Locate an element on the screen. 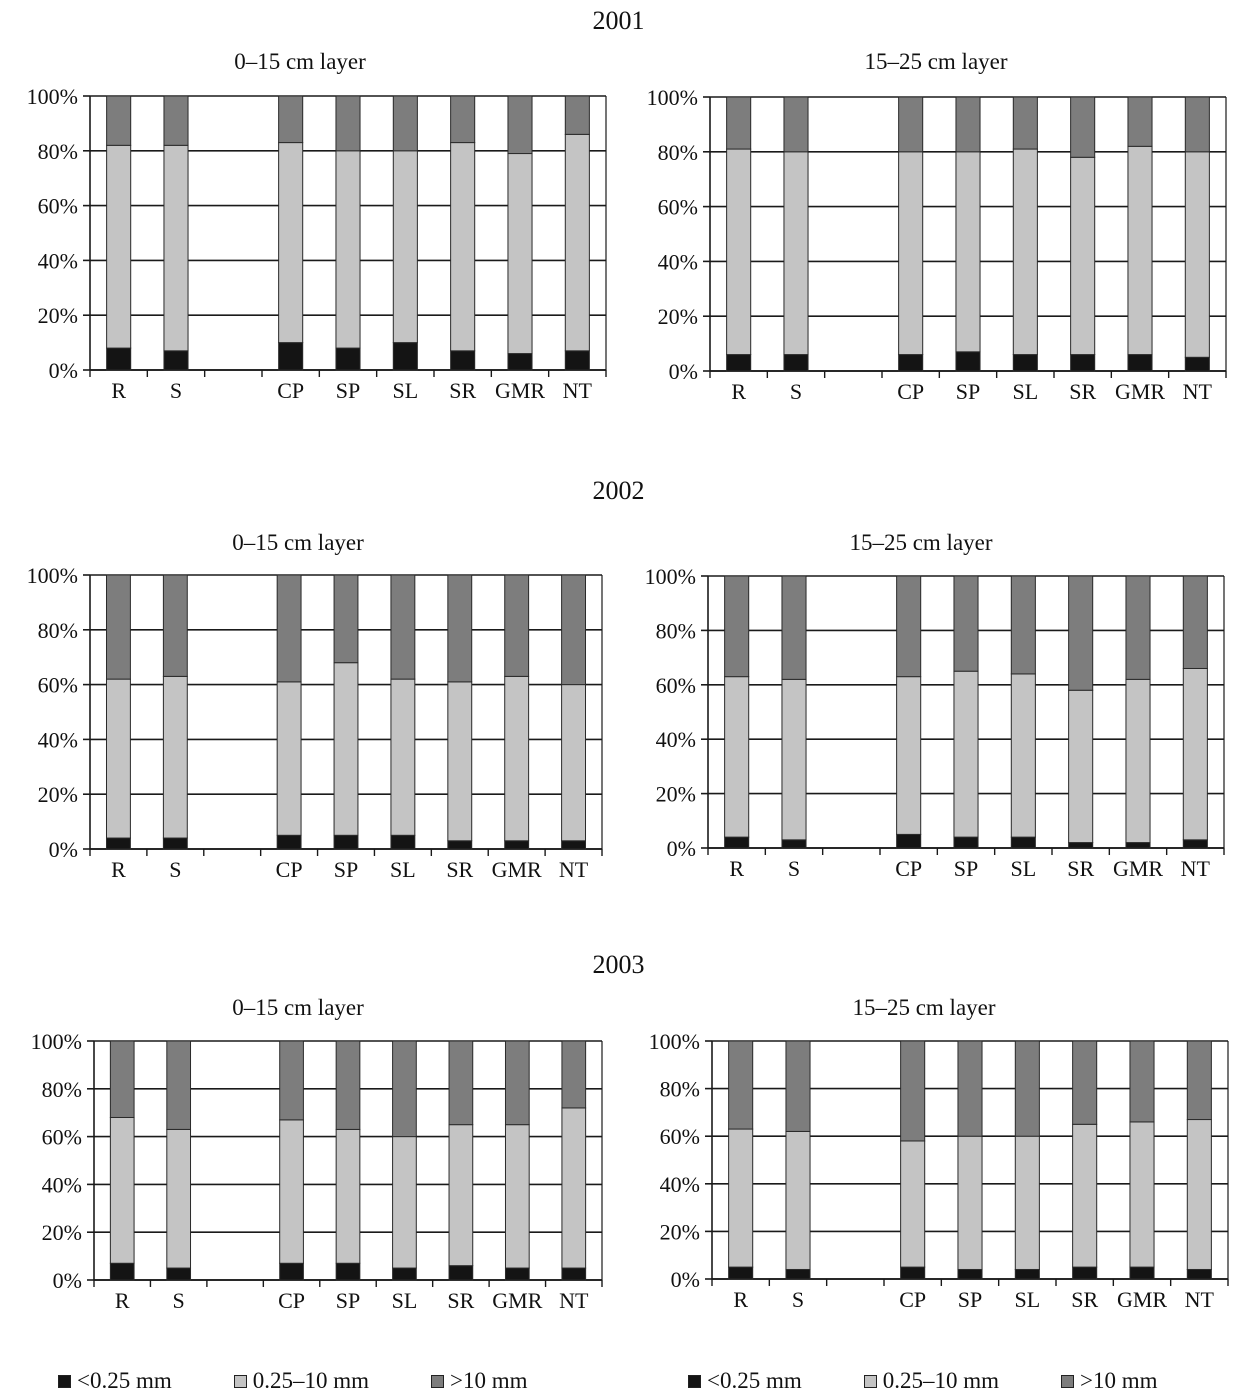 This screenshot has height=1396, width=1237. legend-label-medium: 0.25–10 mm is located at coordinates (311, 1380).